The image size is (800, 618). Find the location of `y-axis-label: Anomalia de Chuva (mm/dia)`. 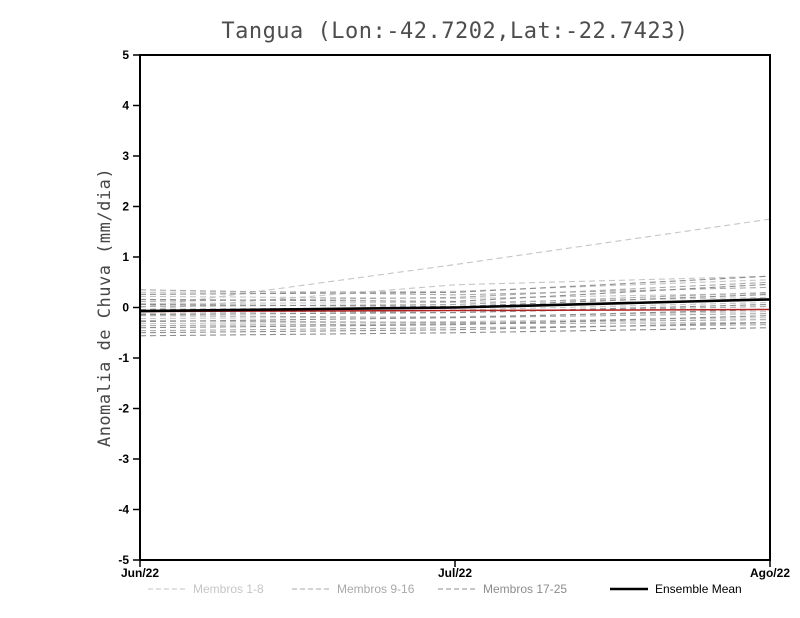

y-axis-label: Anomalia de Chuva (mm/dia) is located at coordinates (105, 307).